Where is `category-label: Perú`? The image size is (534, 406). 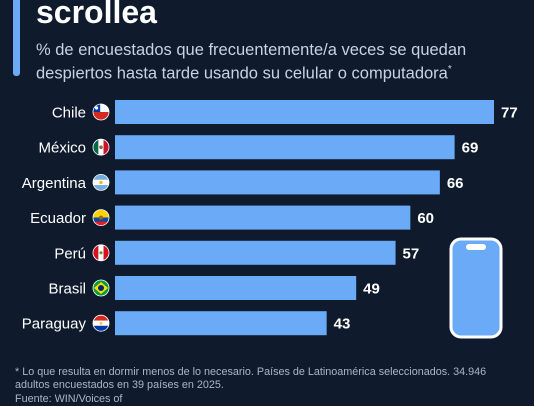
category-label: Perú is located at coordinates (70, 253).